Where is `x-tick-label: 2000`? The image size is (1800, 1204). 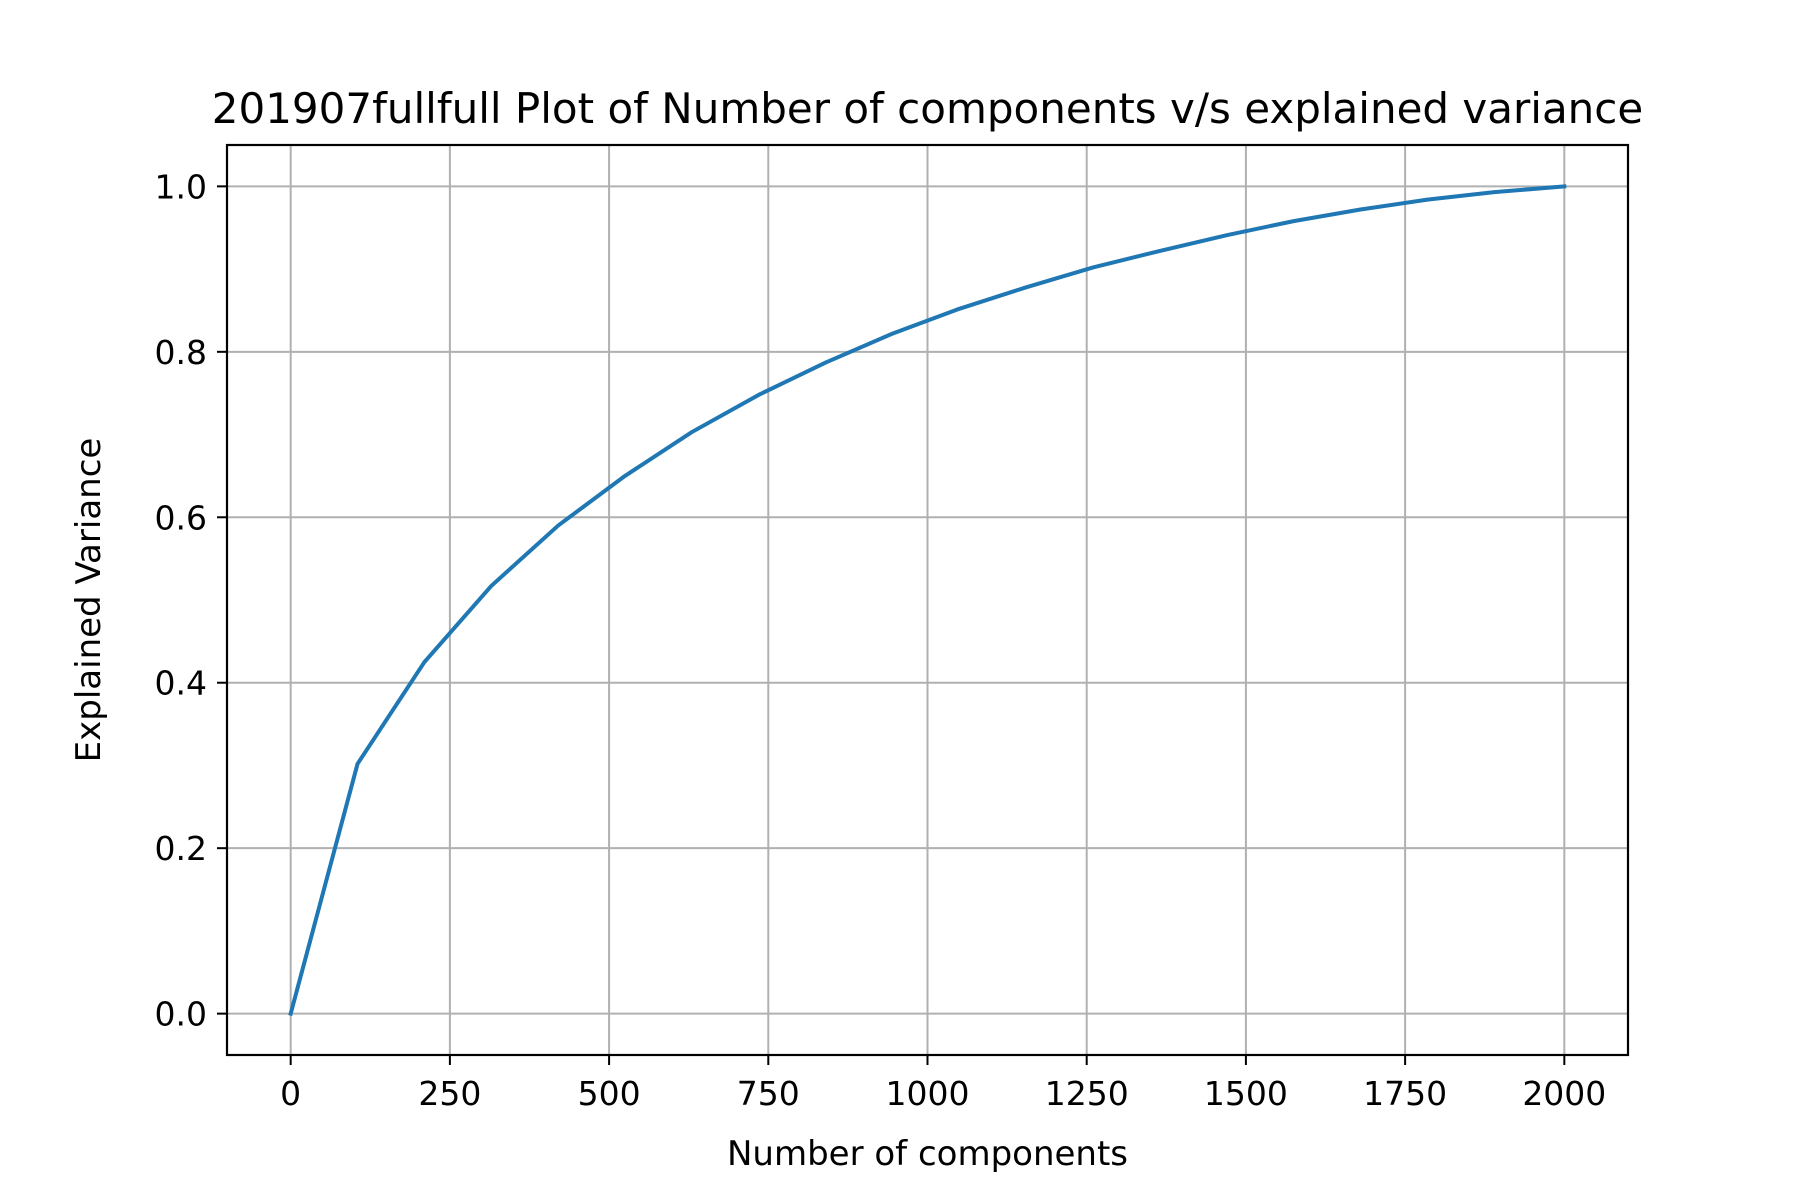
x-tick-label: 2000 is located at coordinates (1564, 1093).